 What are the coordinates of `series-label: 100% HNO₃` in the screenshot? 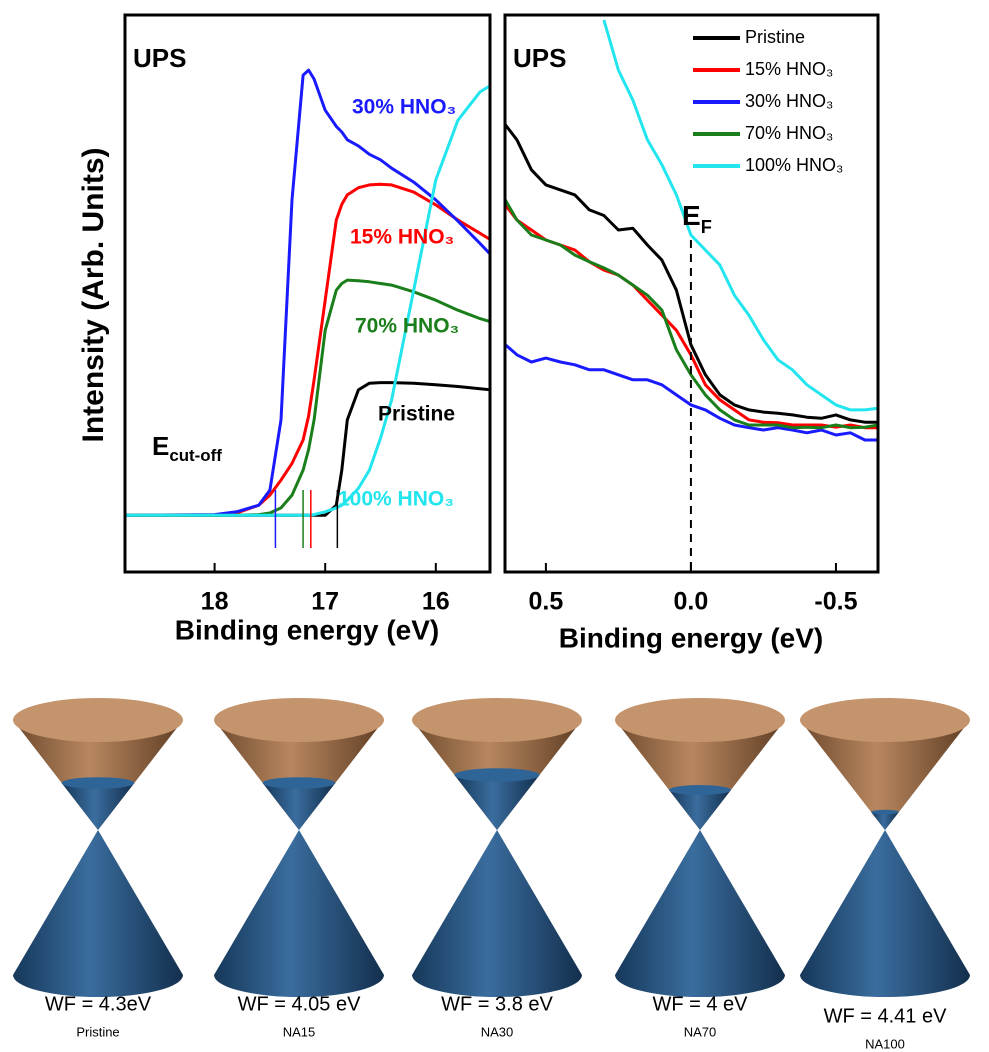 It's located at (396, 499).